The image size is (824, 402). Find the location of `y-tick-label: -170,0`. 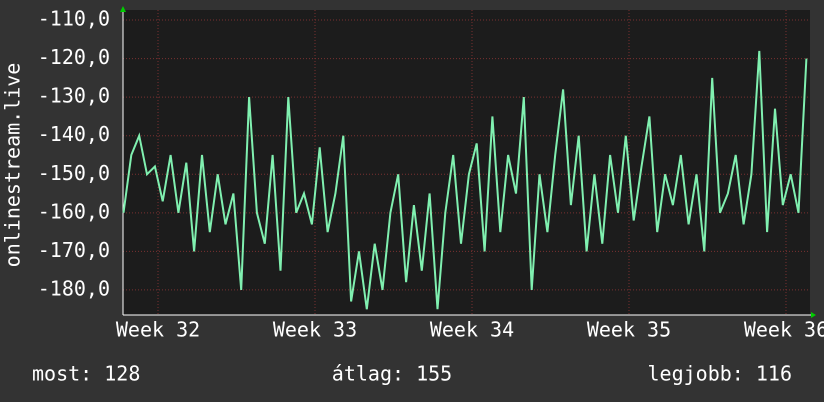

y-tick-label: -170,0 is located at coordinates (74, 250).